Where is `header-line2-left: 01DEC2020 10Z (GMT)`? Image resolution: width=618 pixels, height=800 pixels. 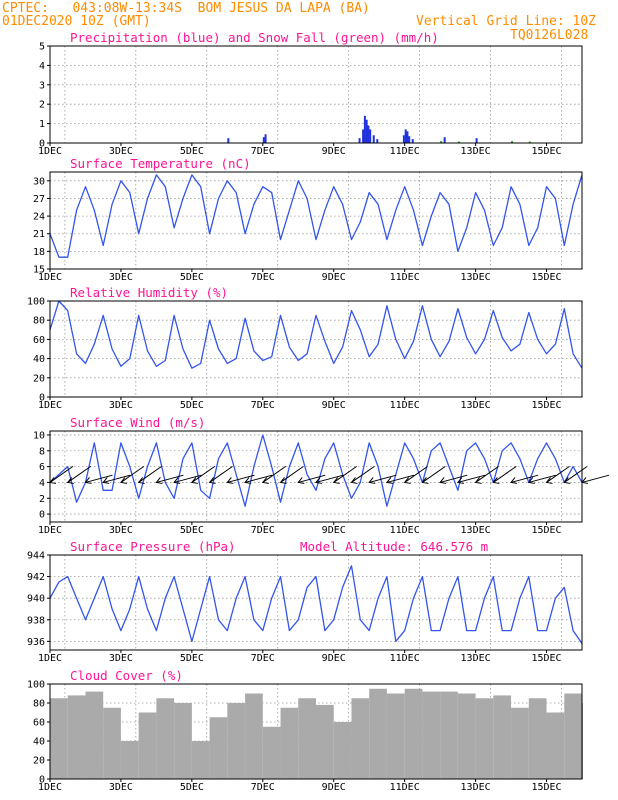 header-line2-left: 01DEC2020 10Z (GMT) is located at coordinates (76, 21).